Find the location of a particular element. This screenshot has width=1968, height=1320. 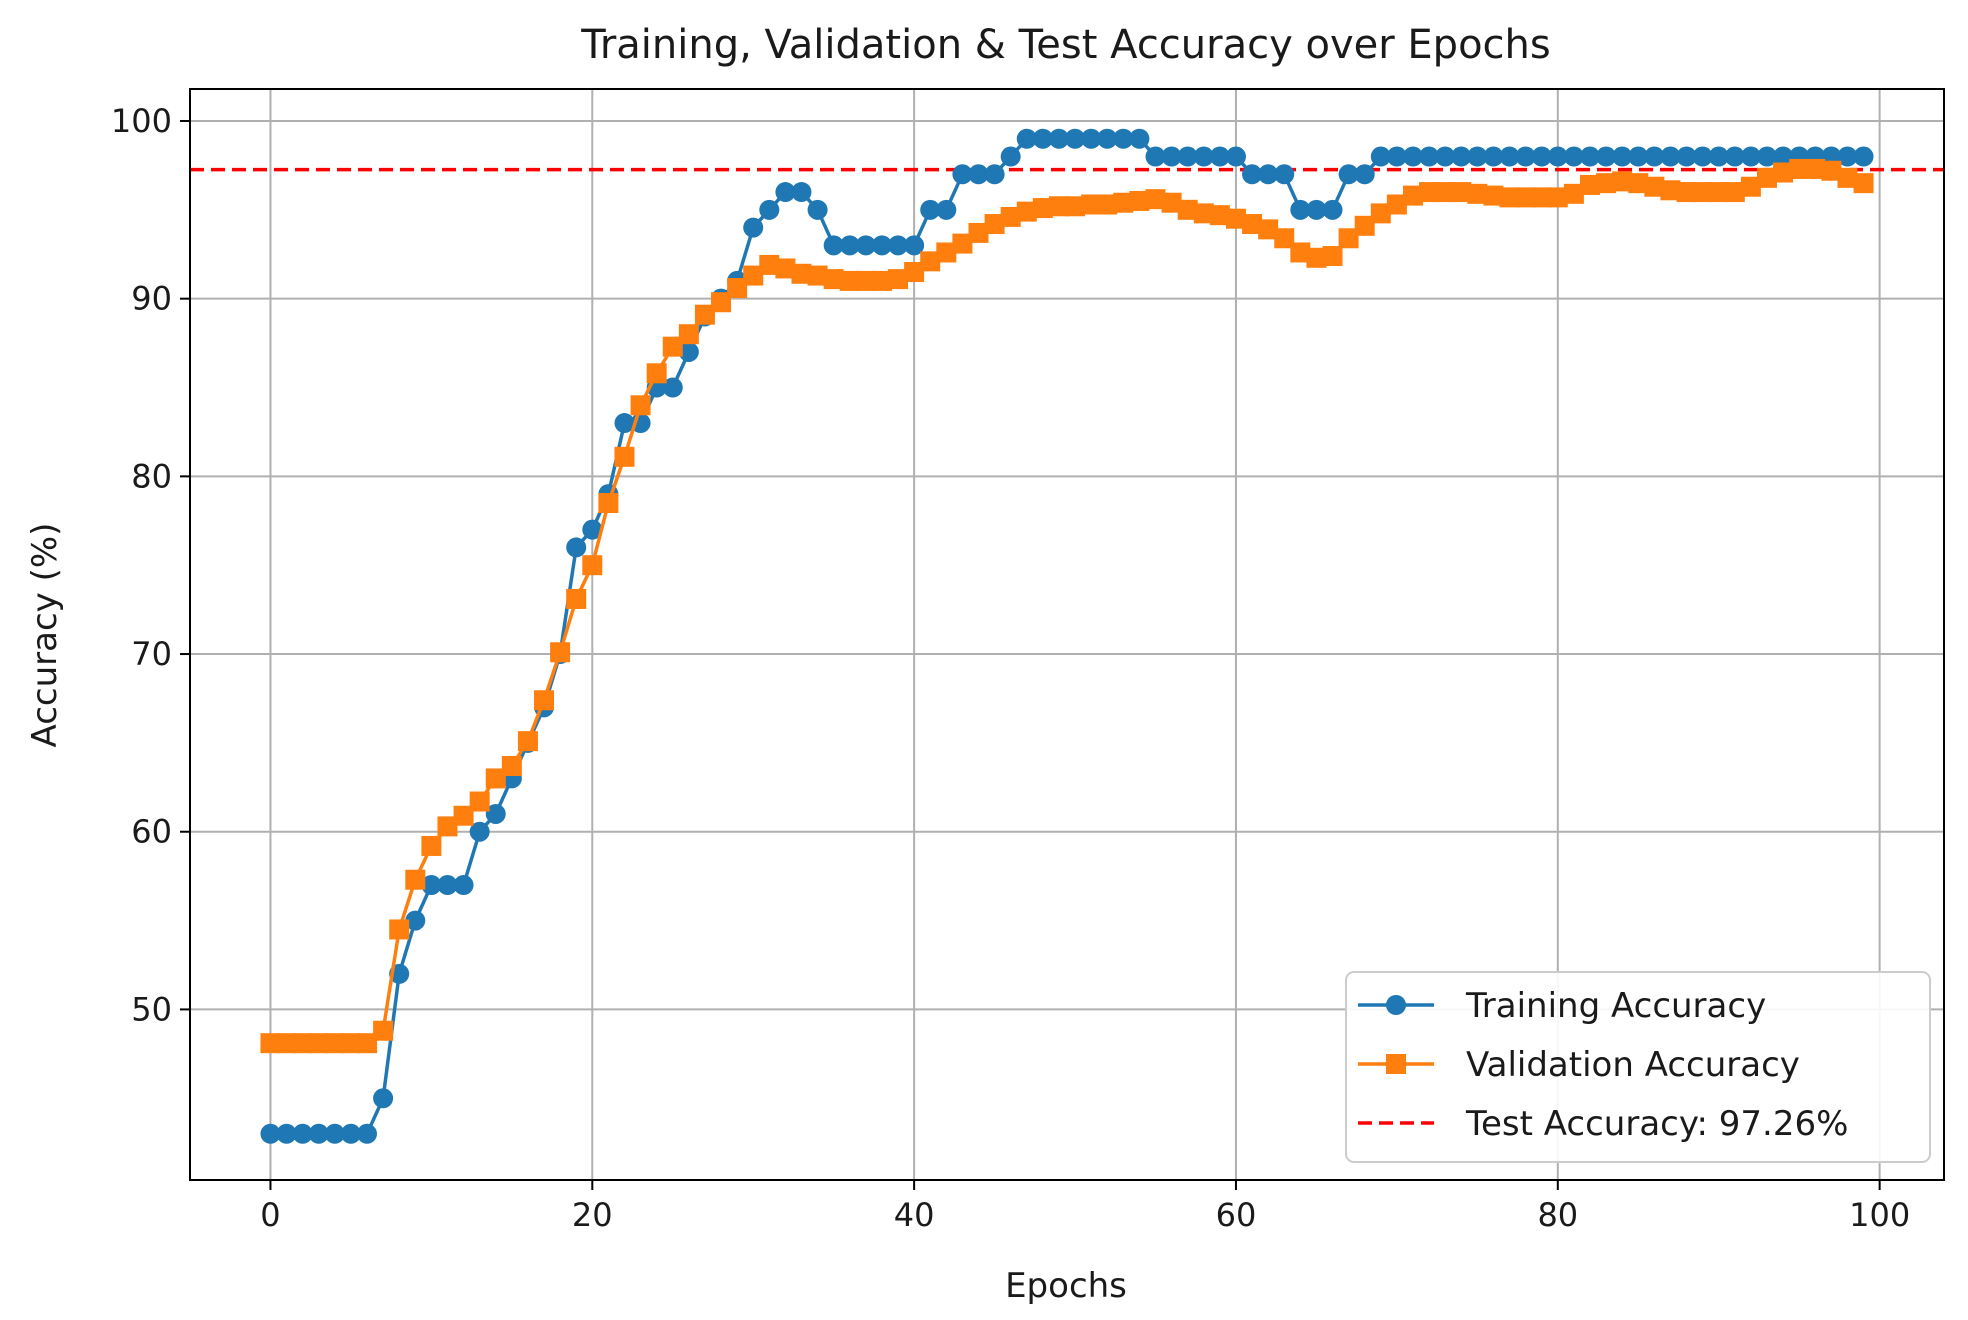

y-axis-label: Accuracy (%) is located at coordinates (45, 635).